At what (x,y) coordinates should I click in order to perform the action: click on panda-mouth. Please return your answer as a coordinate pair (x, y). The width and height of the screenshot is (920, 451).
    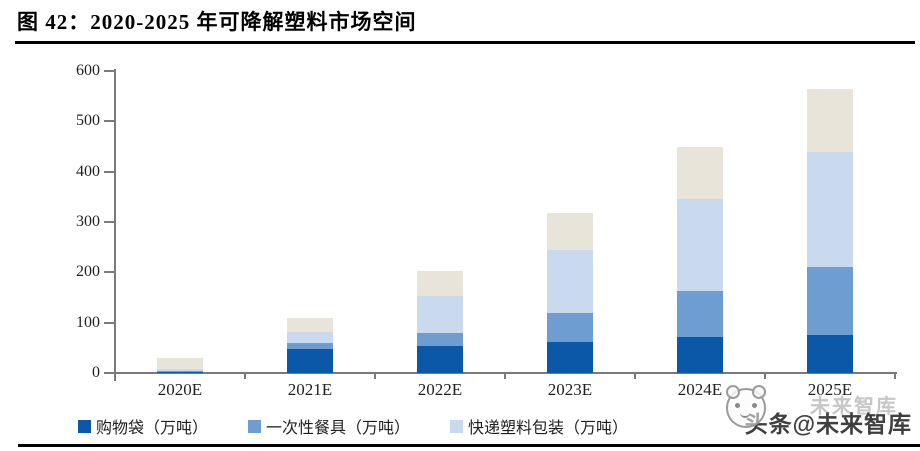
    Looking at the image, I should click on (745, 414).